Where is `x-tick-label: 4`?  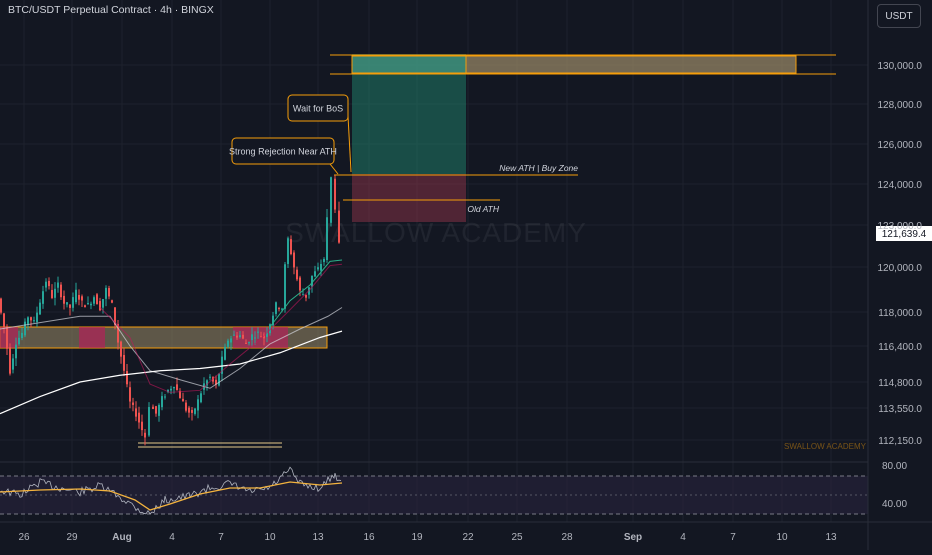 x-tick-label: 4 is located at coordinates (172, 537).